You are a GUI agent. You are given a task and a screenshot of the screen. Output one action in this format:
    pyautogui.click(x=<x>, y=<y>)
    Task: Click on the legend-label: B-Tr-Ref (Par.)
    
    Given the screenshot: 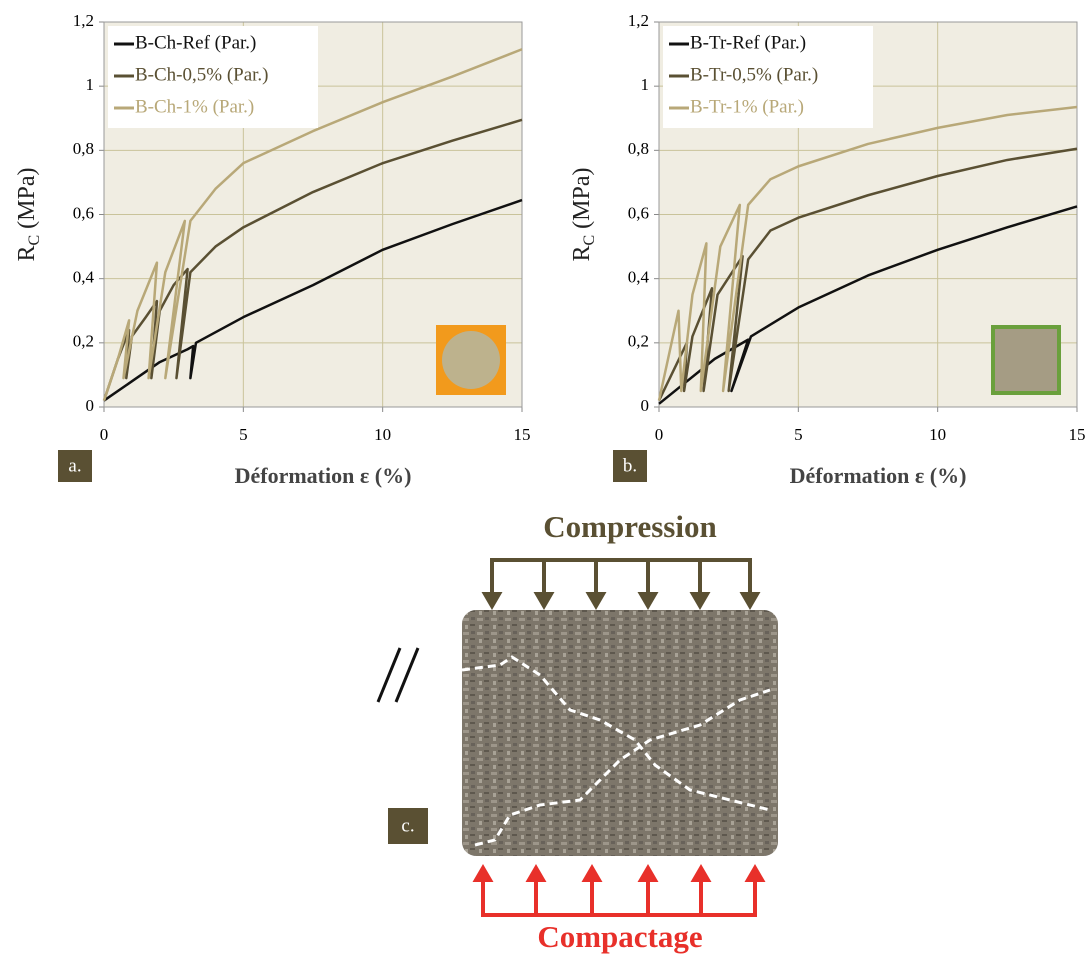 What is the action you would take?
    pyautogui.click(x=748, y=42)
    